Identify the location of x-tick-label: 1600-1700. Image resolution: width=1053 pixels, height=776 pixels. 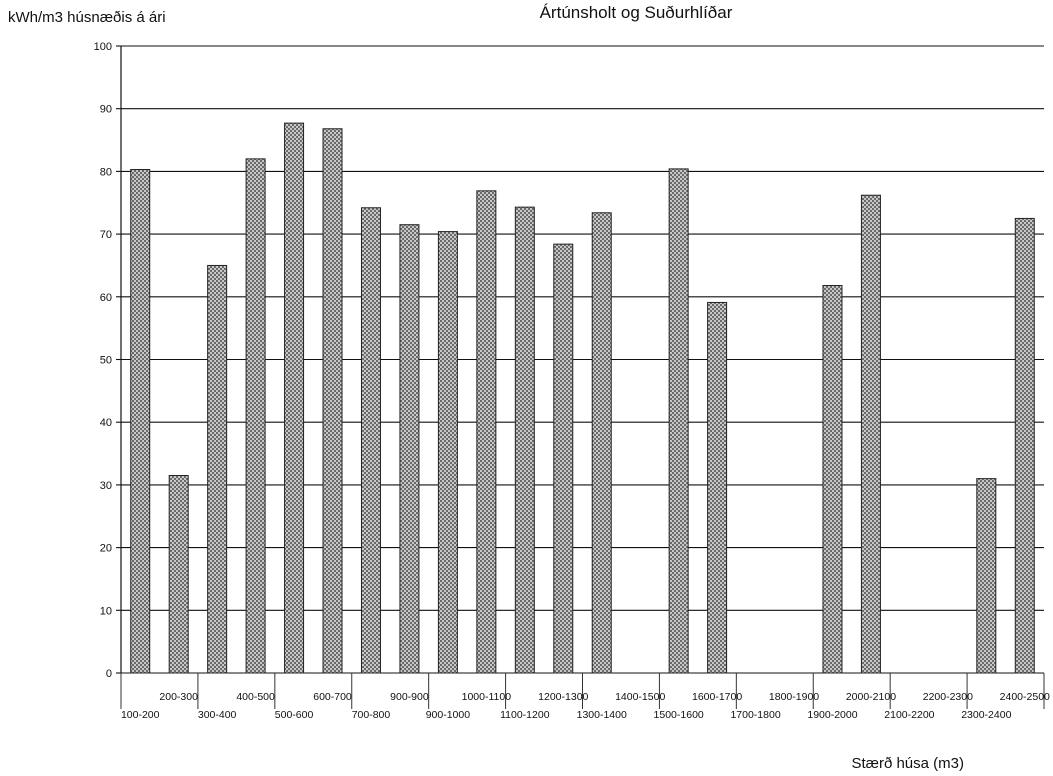
(717, 697).